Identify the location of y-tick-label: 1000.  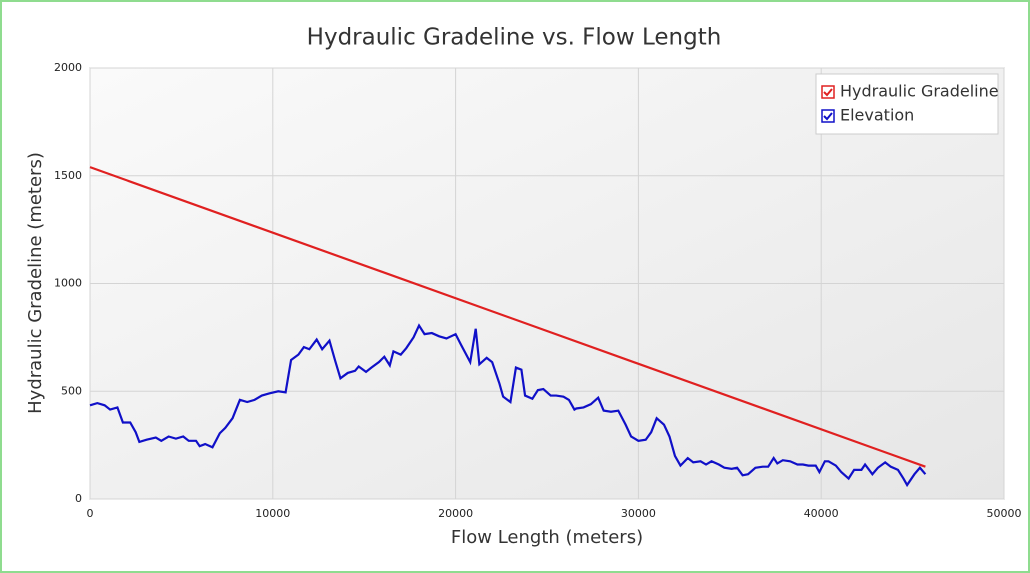
(68, 283).